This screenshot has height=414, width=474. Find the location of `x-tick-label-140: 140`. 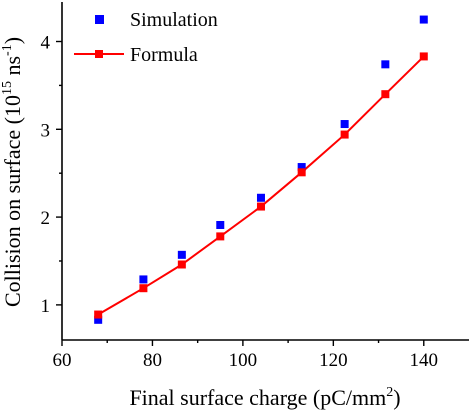

x-tick-label-140: 140 is located at coordinates (424, 360).